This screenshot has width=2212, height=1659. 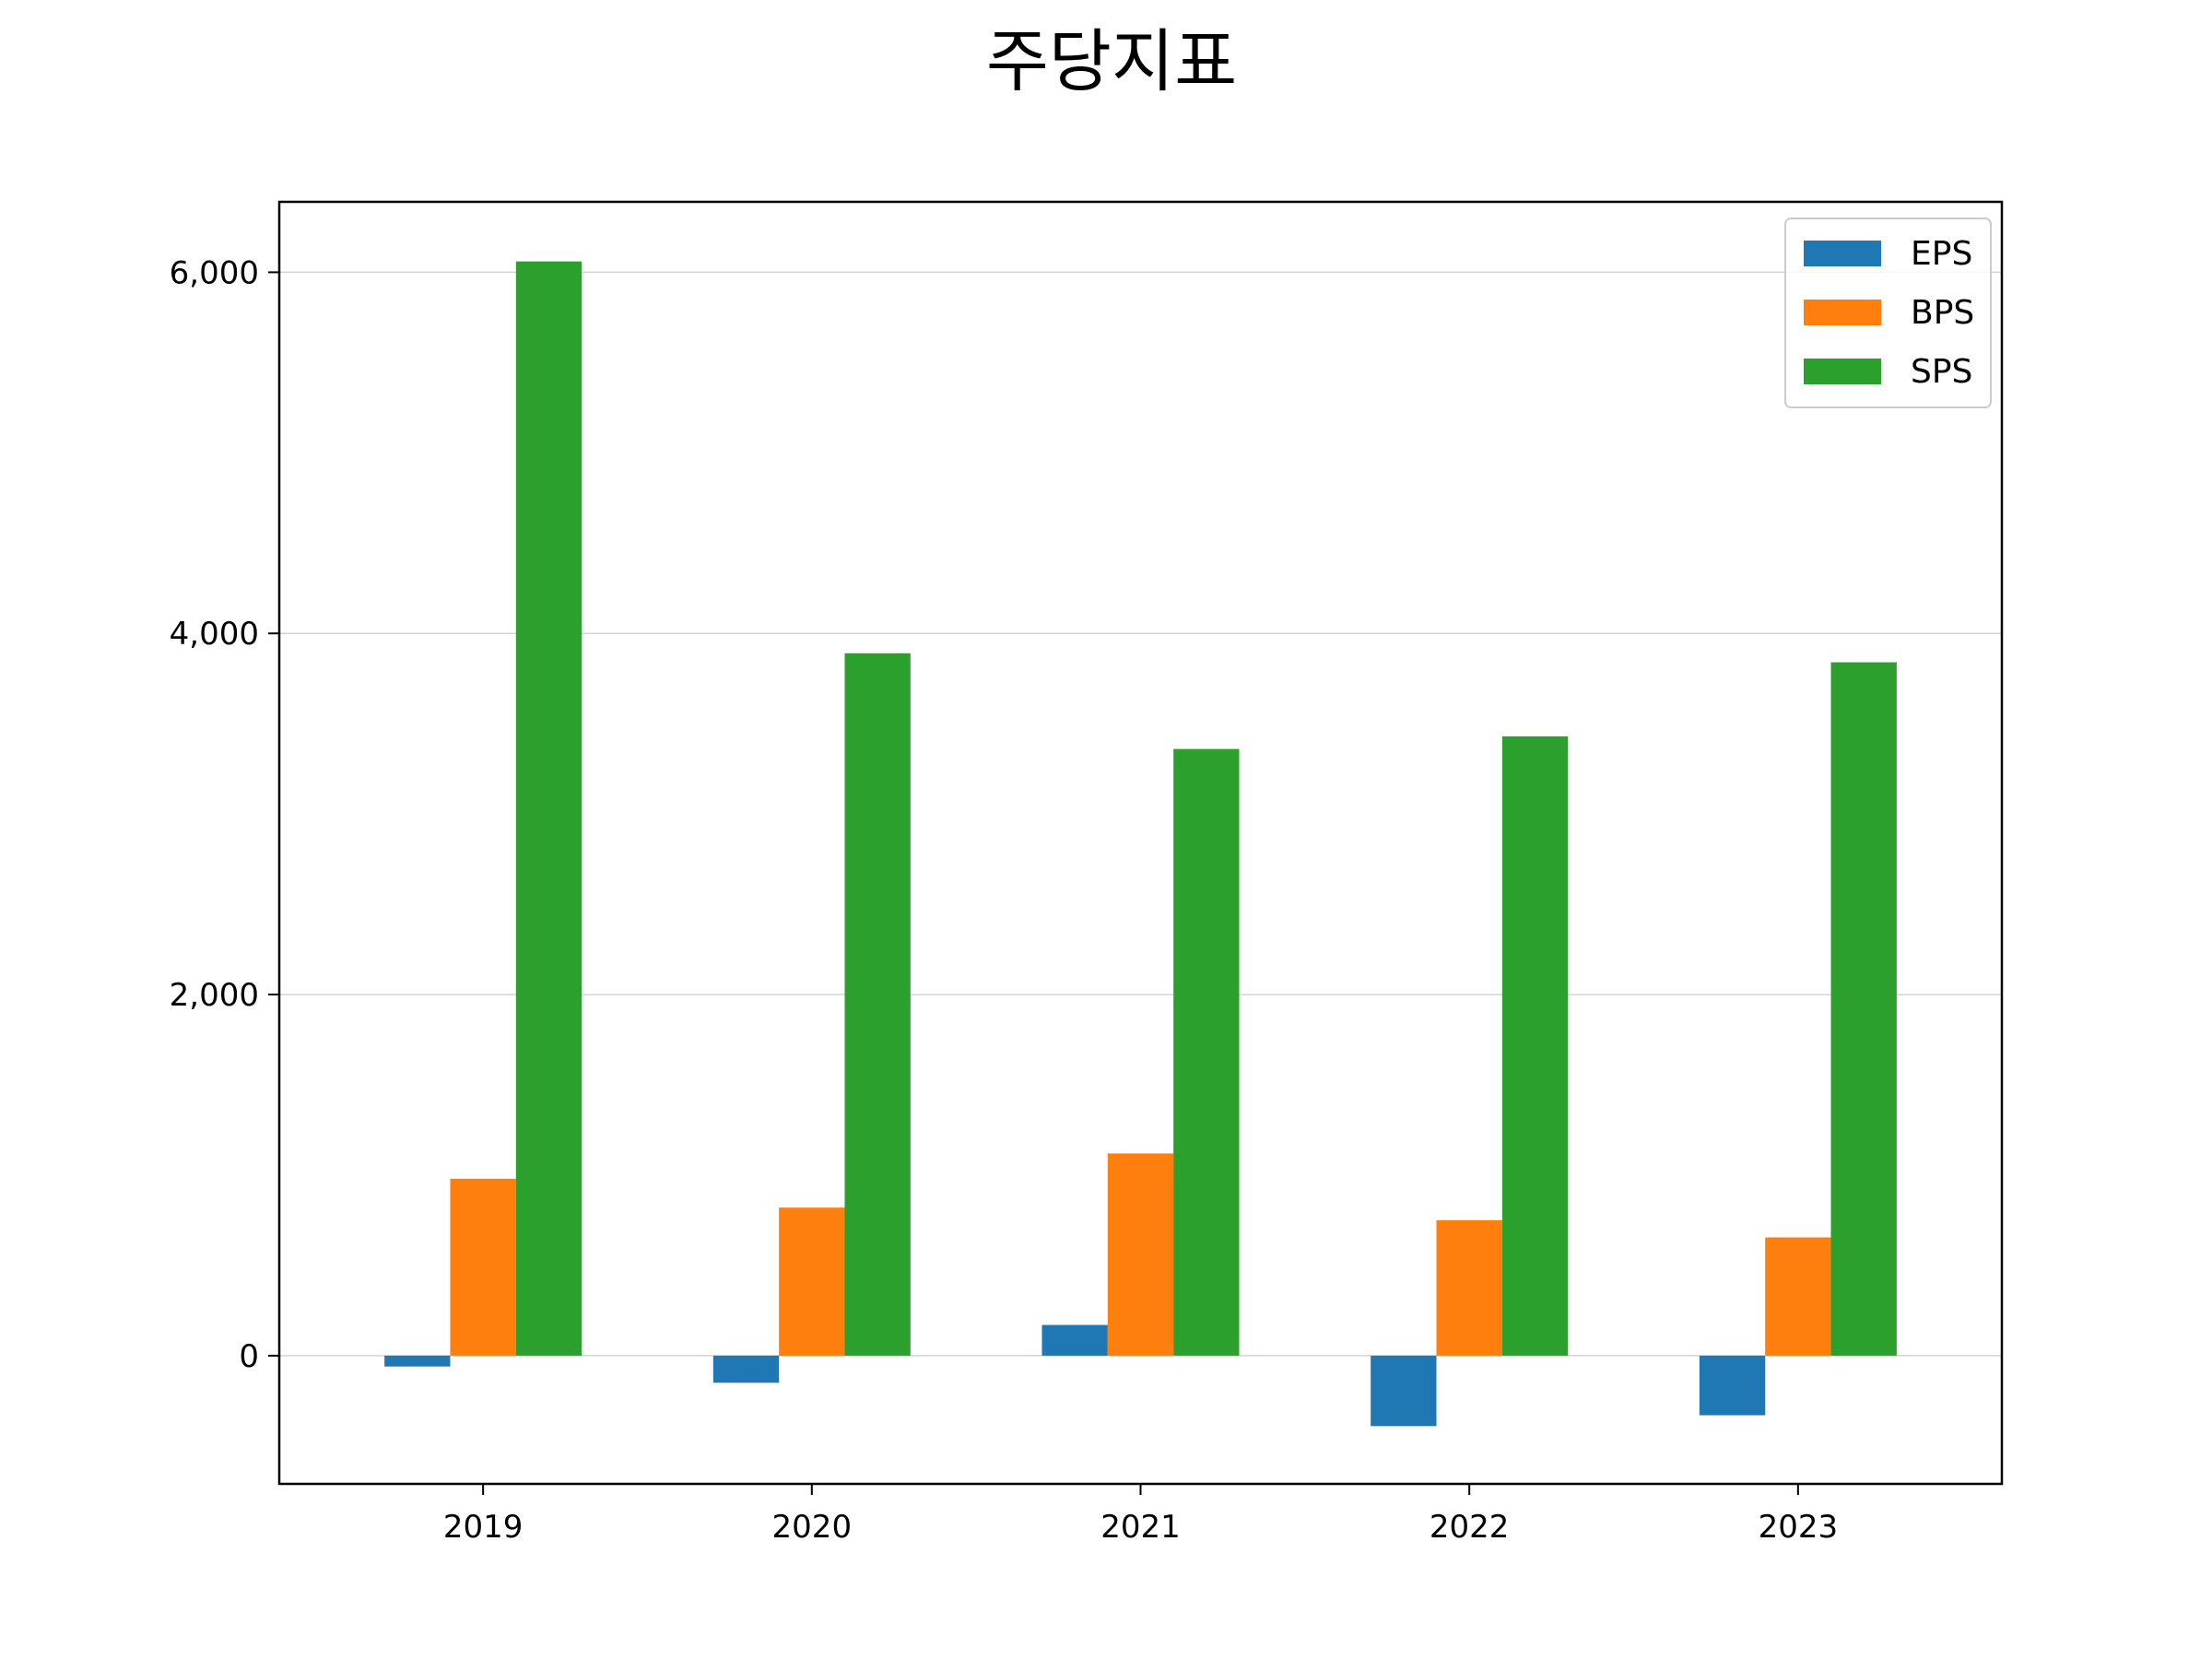 What do you see at coordinates (1470, 1527) in the screenshot?
I see `x-tick-label: 2022` at bounding box center [1470, 1527].